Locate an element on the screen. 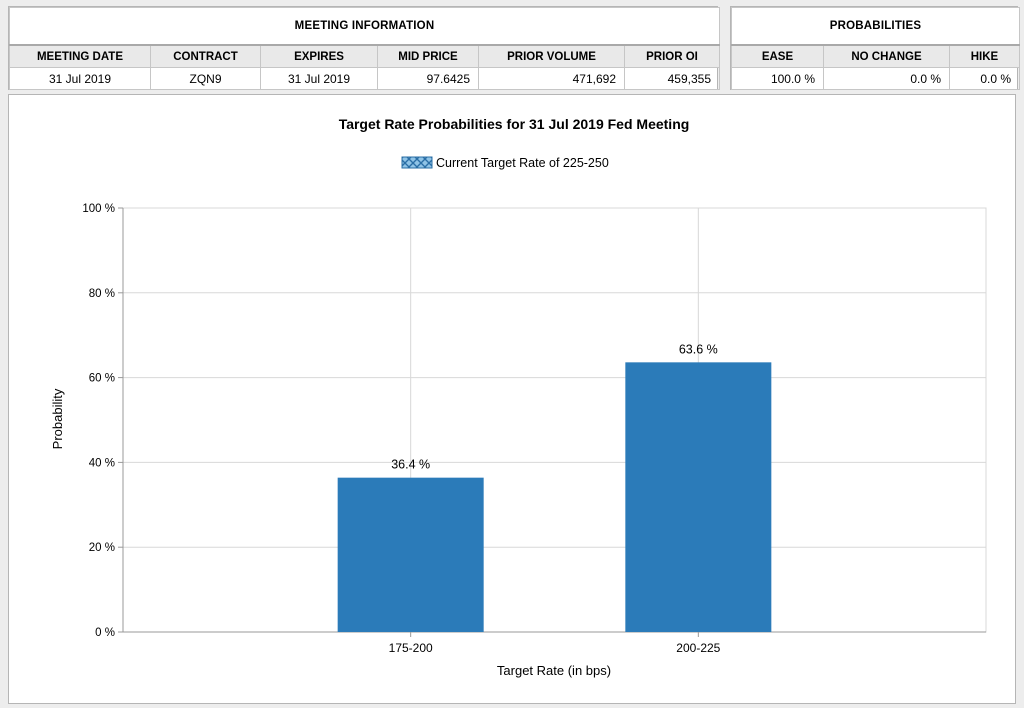 This screenshot has width=1024, height=708. hike-value: 0.0 % is located at coordinates (984, 78).